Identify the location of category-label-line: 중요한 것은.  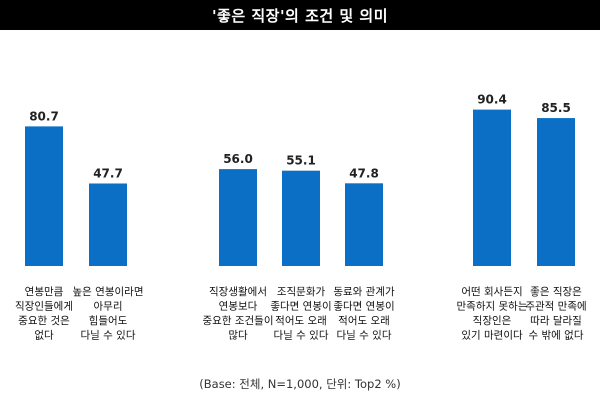
(44, 321).